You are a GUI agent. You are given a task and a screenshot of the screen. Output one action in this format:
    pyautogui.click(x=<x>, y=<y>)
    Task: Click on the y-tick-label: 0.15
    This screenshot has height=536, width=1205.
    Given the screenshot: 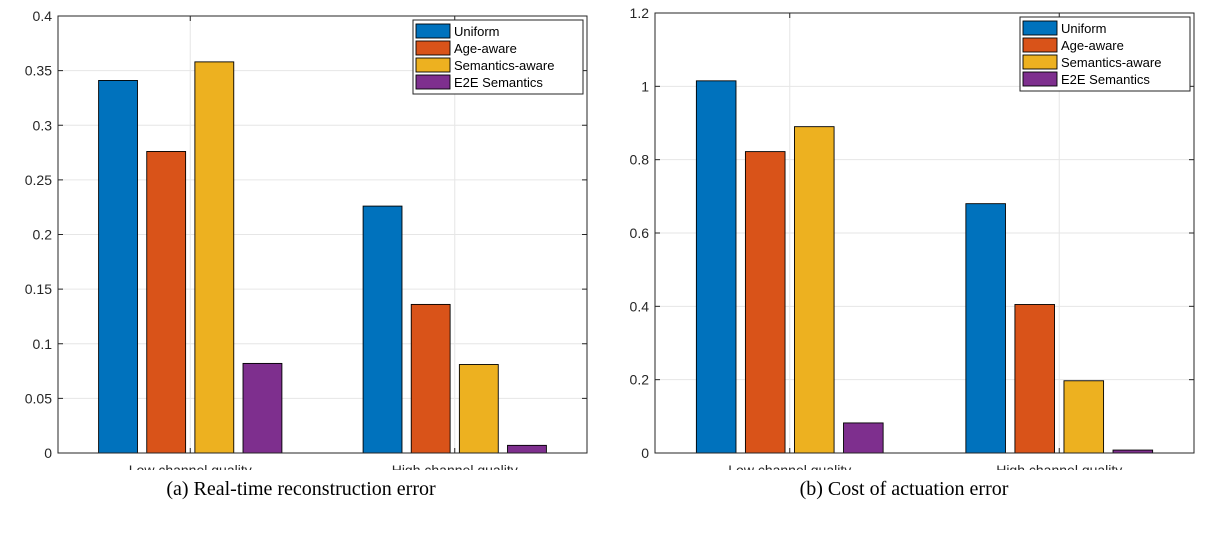 What is the action you would take?
    pyautogui.click(x=38, y=289)
    